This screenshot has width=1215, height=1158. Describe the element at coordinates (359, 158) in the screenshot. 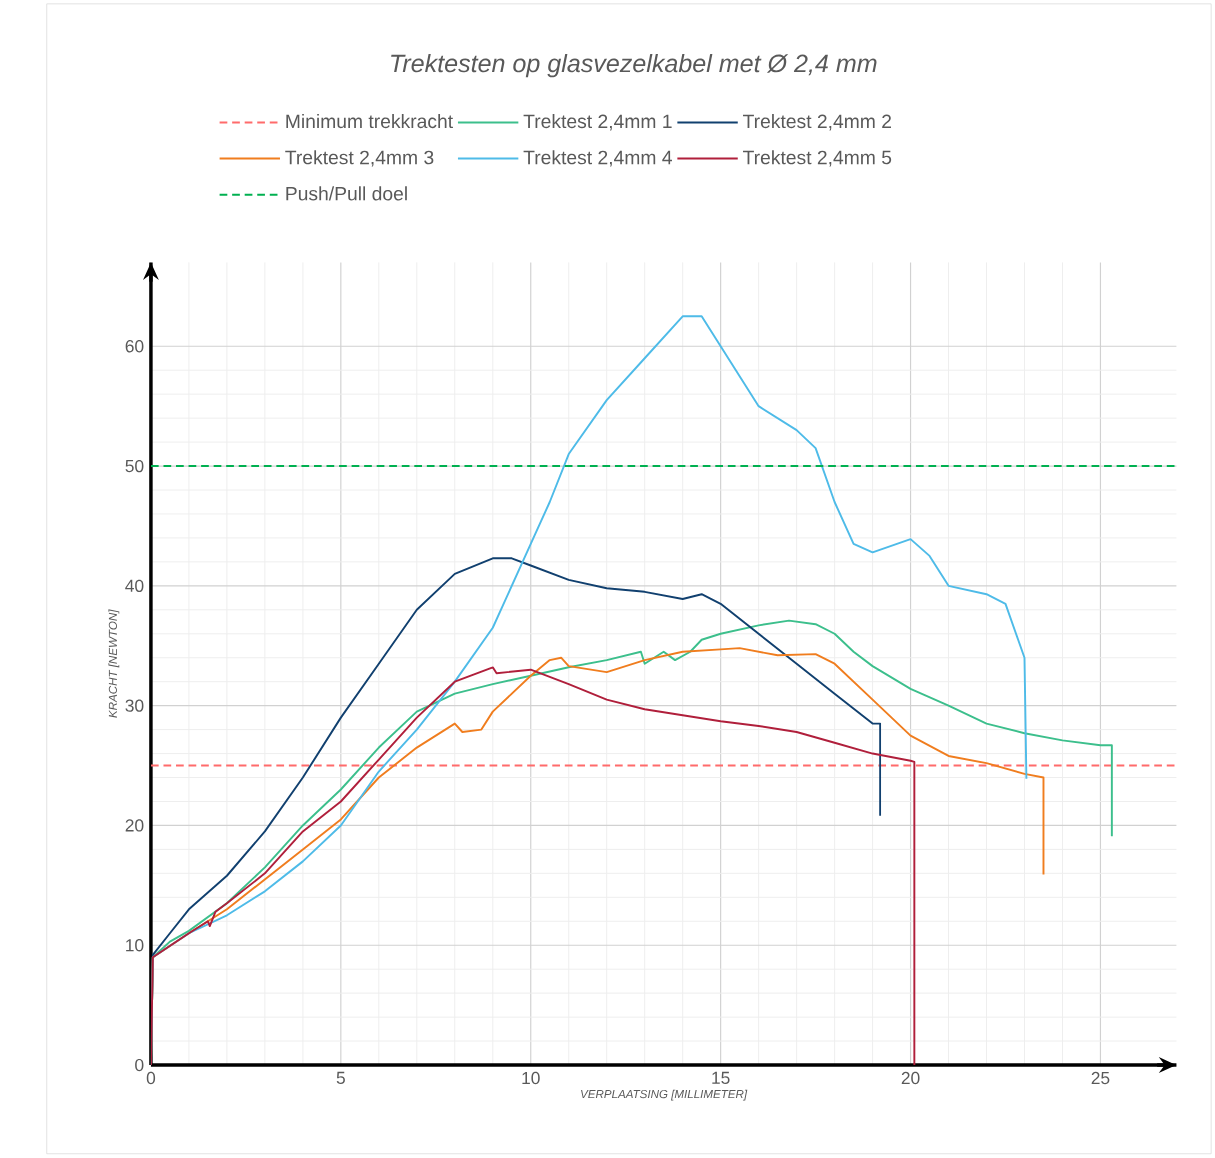

I see `legend-label: Trektest 2,4mm 3` at that location.